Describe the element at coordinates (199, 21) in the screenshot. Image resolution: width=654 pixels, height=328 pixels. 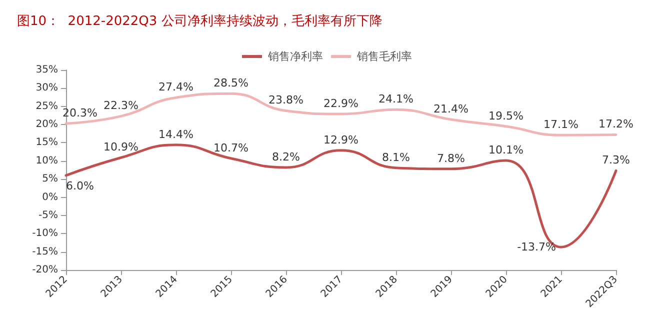
I see `chart-title: 图10： 2012-2022Q3 公司净利率持续波动，毛利率有所下降` at that location.